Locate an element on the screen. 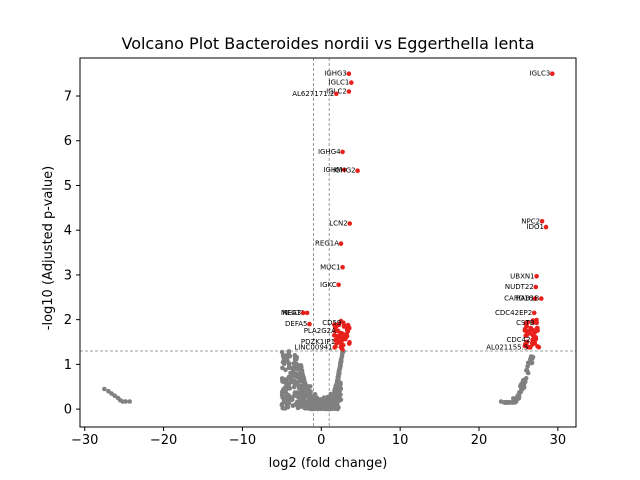 The image size is (640, 480). x-tick-label: −10 is located at coordinates (242, 440).